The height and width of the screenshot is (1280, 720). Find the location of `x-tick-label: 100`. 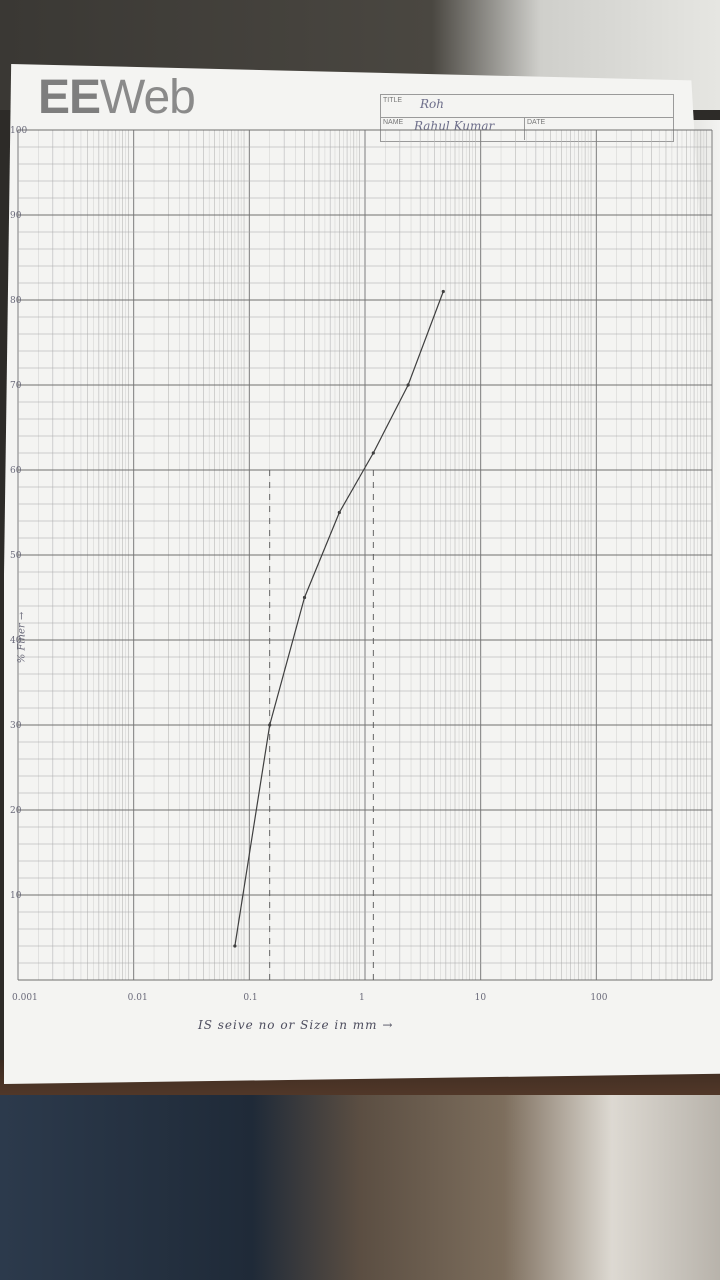

x-tick-label: 100 is located at coordinates (598, 998).